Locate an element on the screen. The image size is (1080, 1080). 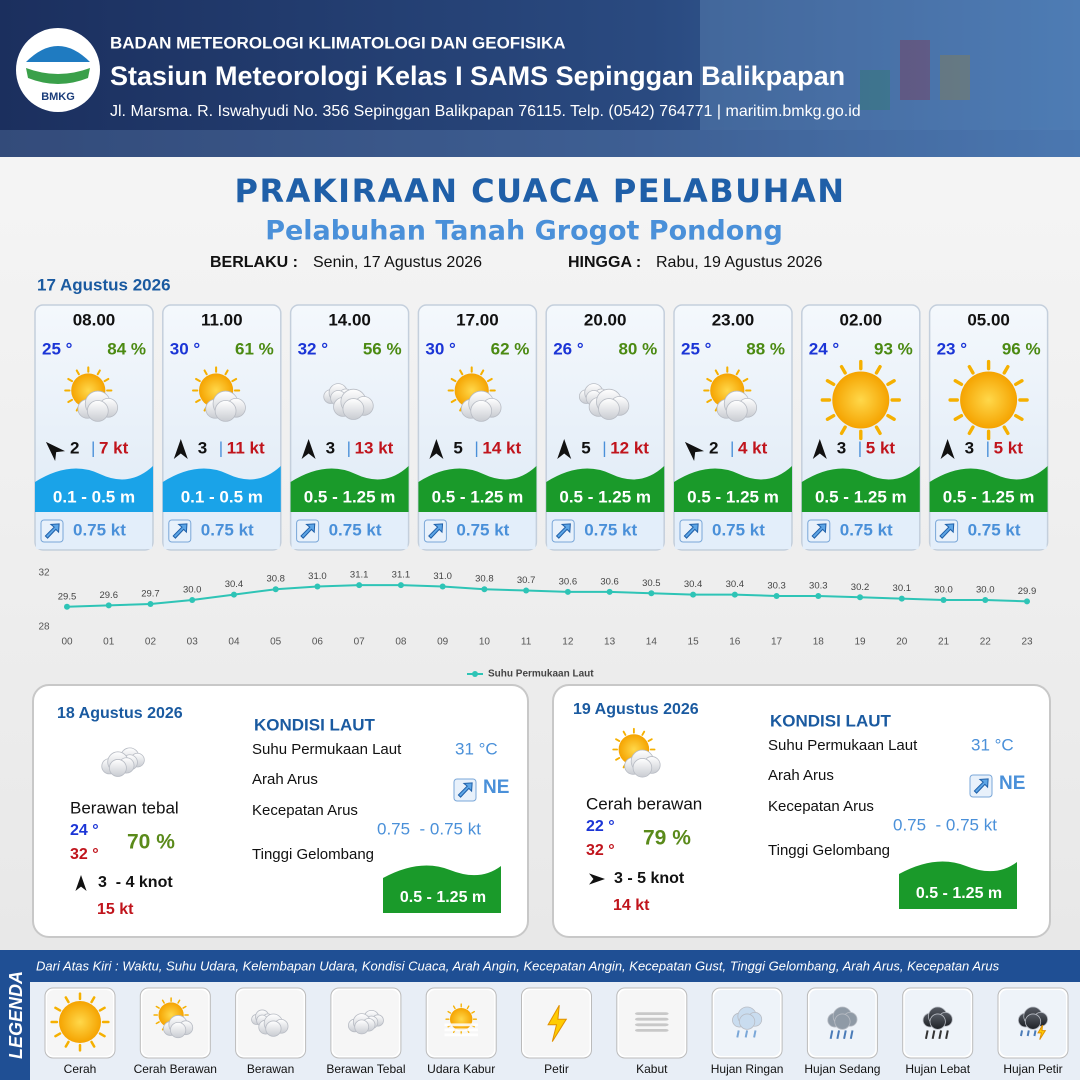
rain is located at coordinates (746, 1034).